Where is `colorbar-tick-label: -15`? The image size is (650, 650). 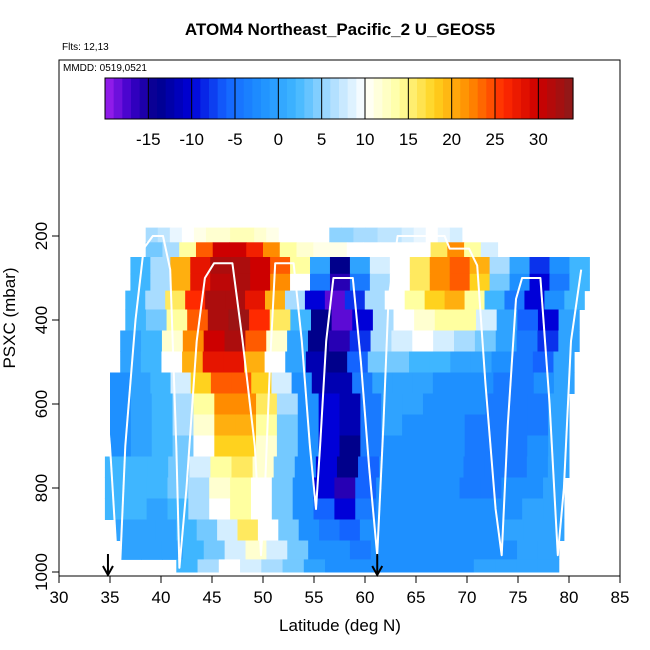
colorbar-tick-label: -15 is located at coordinates (148, 139).